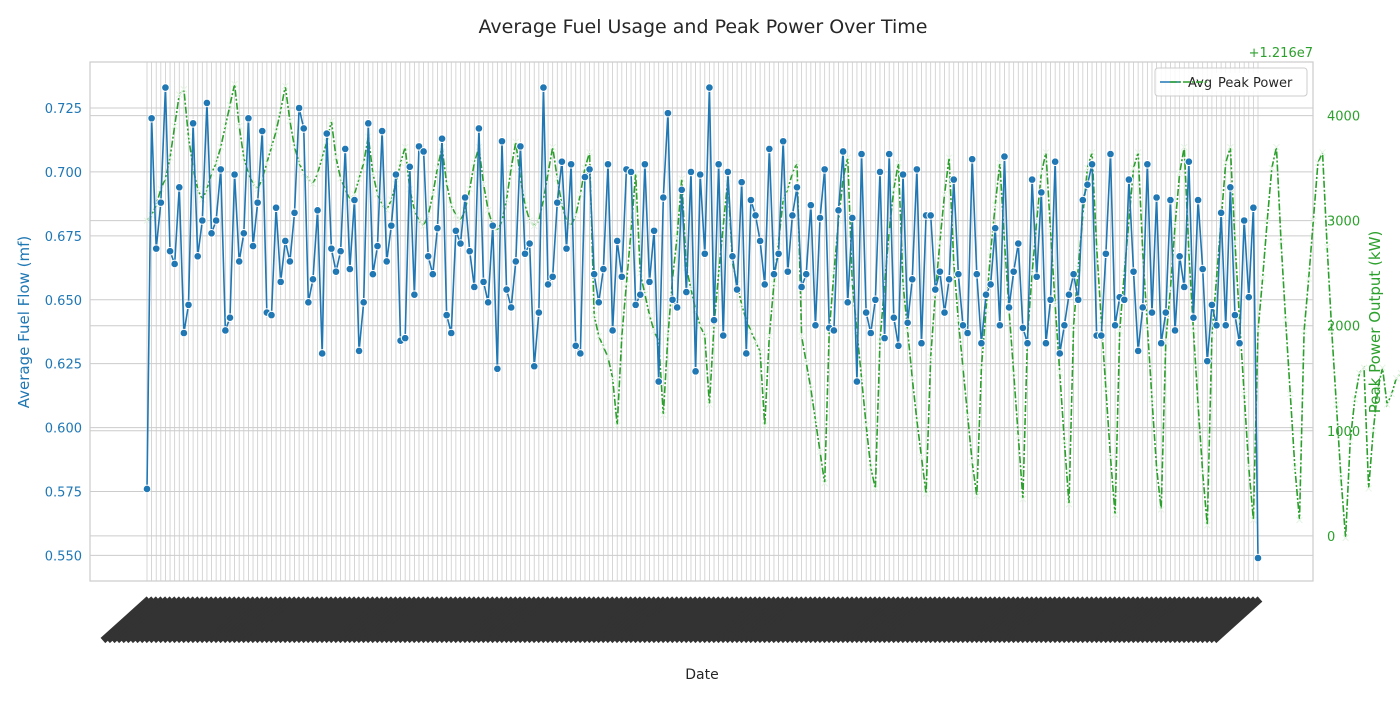 The width and height of the screenshot is (1400, 704). I want to click on legend: Avg Fuel Peak Power, so click(1231, 82).